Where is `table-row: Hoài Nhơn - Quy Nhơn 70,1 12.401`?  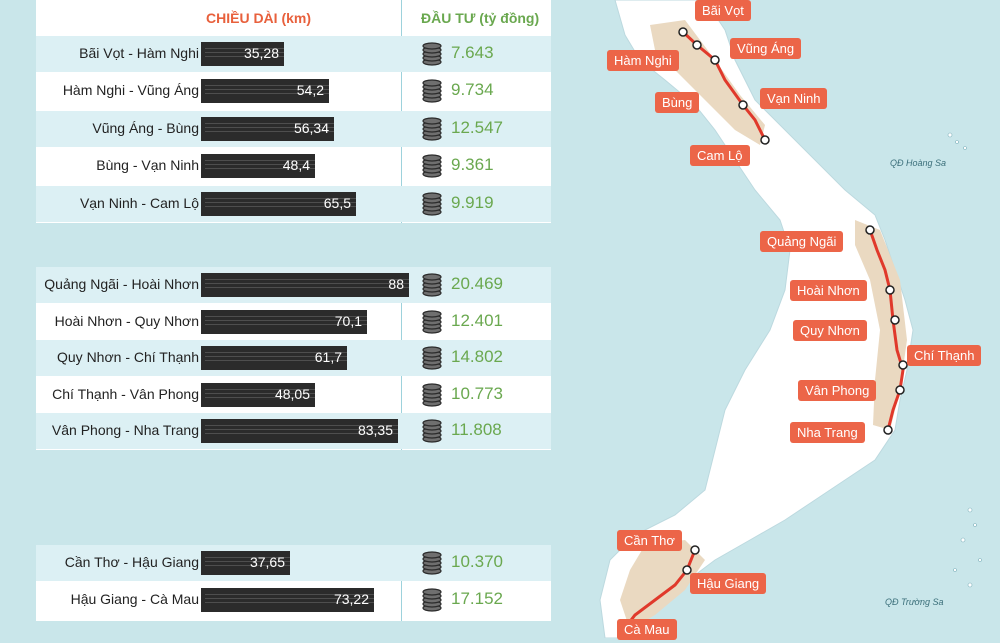
table-row: Hoài Nhơn - Quy Nhơn 70,1 12.401 is located at coordinates (293, 322).